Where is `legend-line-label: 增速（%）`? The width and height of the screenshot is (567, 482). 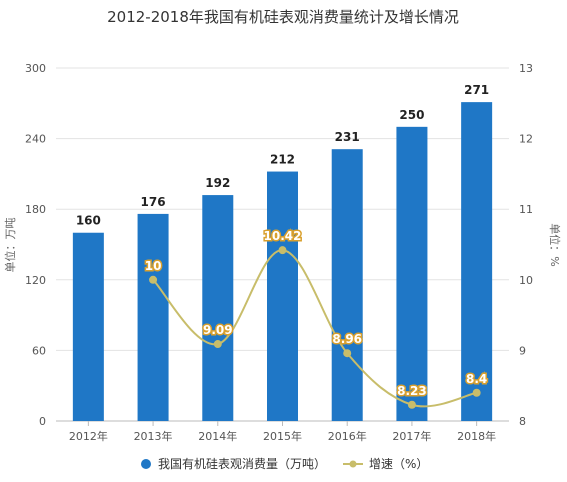 legend-line-label: 增速（%） is located at coordinates (398, 464).